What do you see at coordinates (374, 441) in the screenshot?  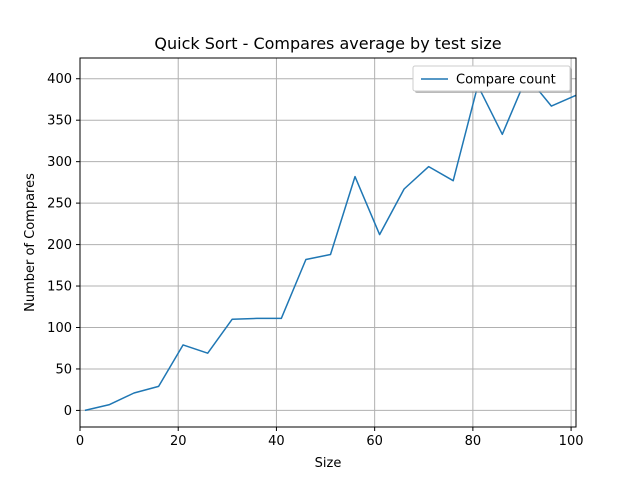 I see `x-tick-label: 60` at bounding box center [374, 441].